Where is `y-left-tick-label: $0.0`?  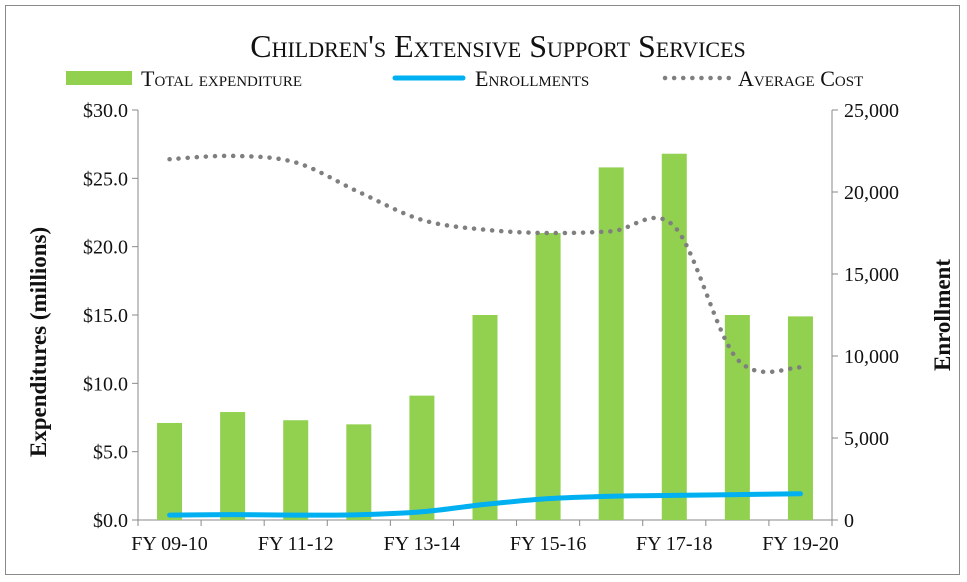 y-left-tick-label: $0.0 is located at coordinates (110, 521).